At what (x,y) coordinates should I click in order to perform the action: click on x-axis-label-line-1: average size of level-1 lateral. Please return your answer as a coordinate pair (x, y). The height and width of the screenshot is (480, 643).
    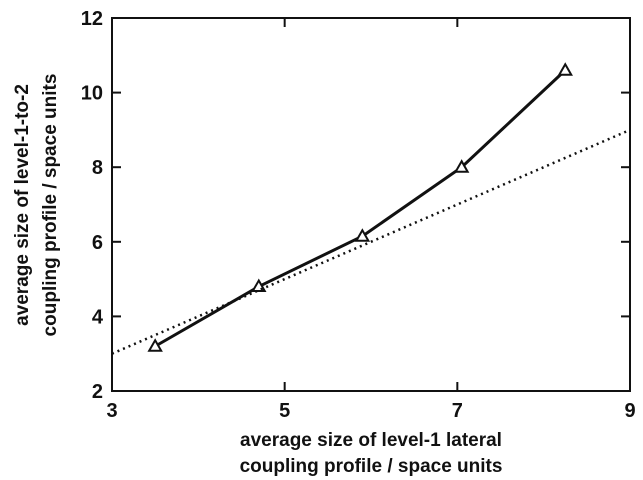
    Looking at the image, I should click on (371, 440).